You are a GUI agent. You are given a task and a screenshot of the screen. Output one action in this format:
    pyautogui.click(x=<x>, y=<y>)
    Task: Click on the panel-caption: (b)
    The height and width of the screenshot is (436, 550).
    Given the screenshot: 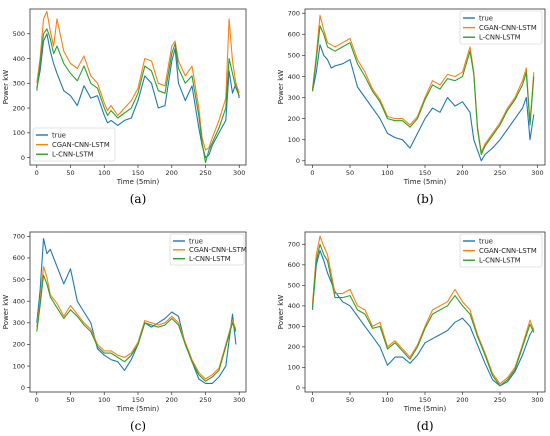 What is the action you would take?
    pyautogui.click(x=424, y=199)
    